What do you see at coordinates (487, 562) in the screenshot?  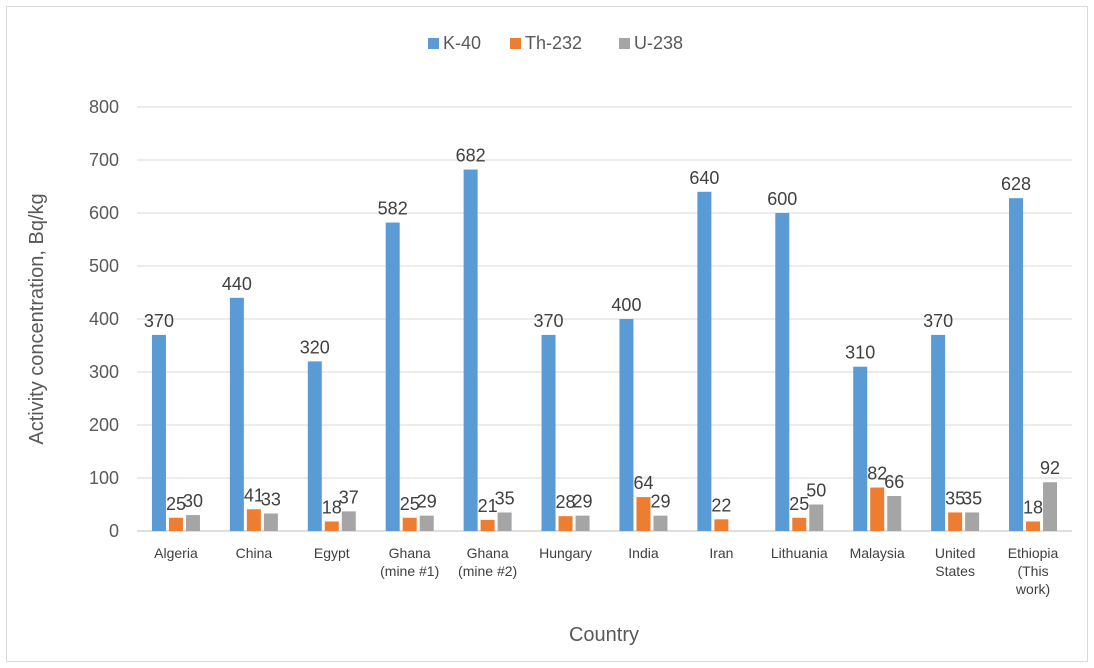 I see `category-label: Ghana (mine #2)` at bounding box center [487, 562].